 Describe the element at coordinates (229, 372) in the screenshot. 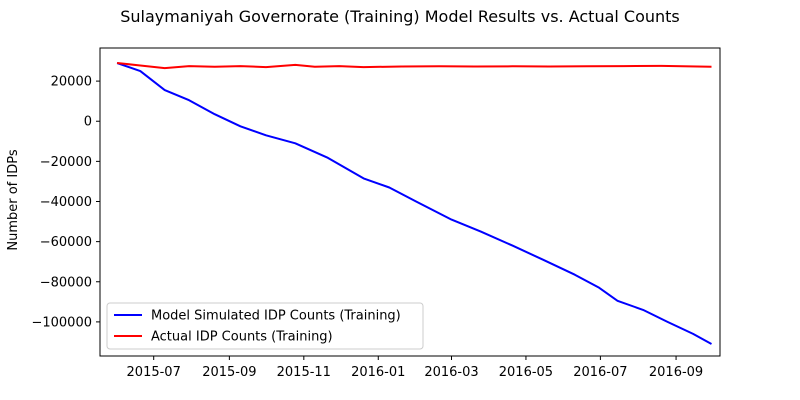

I see `x-tick-label: 2015-09` at that location.